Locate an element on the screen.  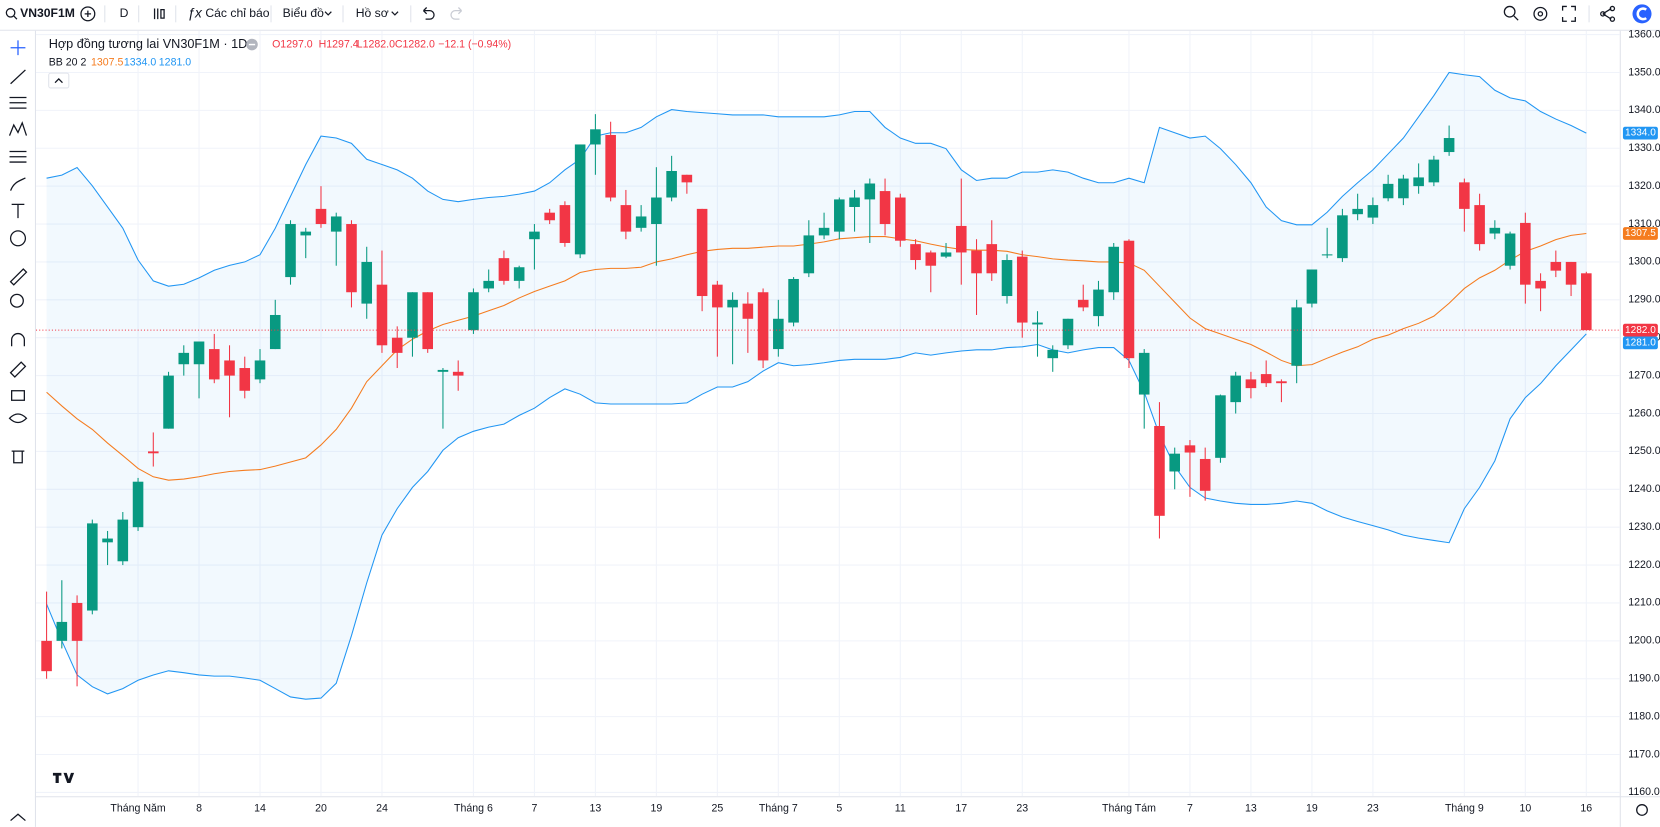
settings-button is located at coordinates (1540, 13).